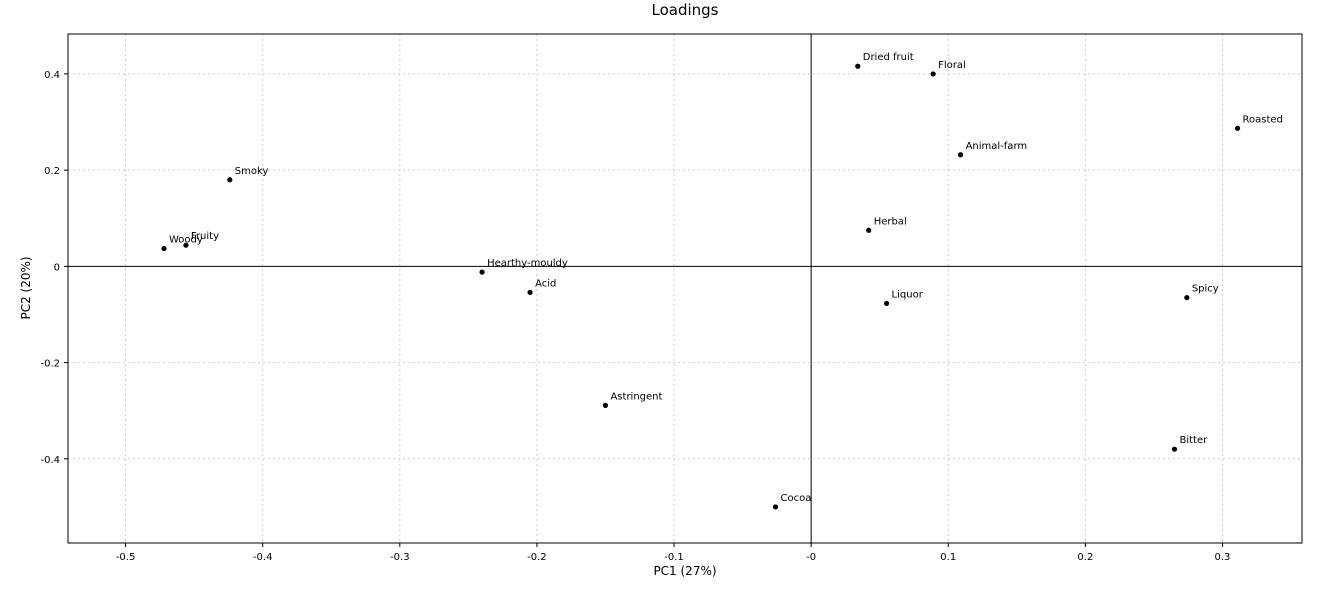 This screenshot has width=1335, height=591. Describe the element at coordinates (888, 57) in the screenshot. I see `point-label: Dried fruit` at that location.